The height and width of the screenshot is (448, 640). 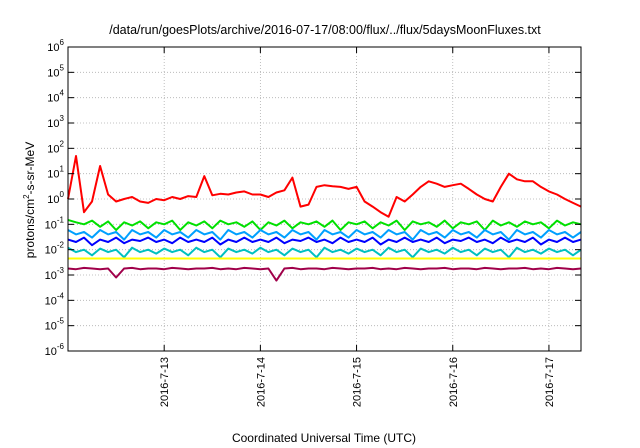 I want to click on y-tick-label: 10², so click(x=55, y=147).